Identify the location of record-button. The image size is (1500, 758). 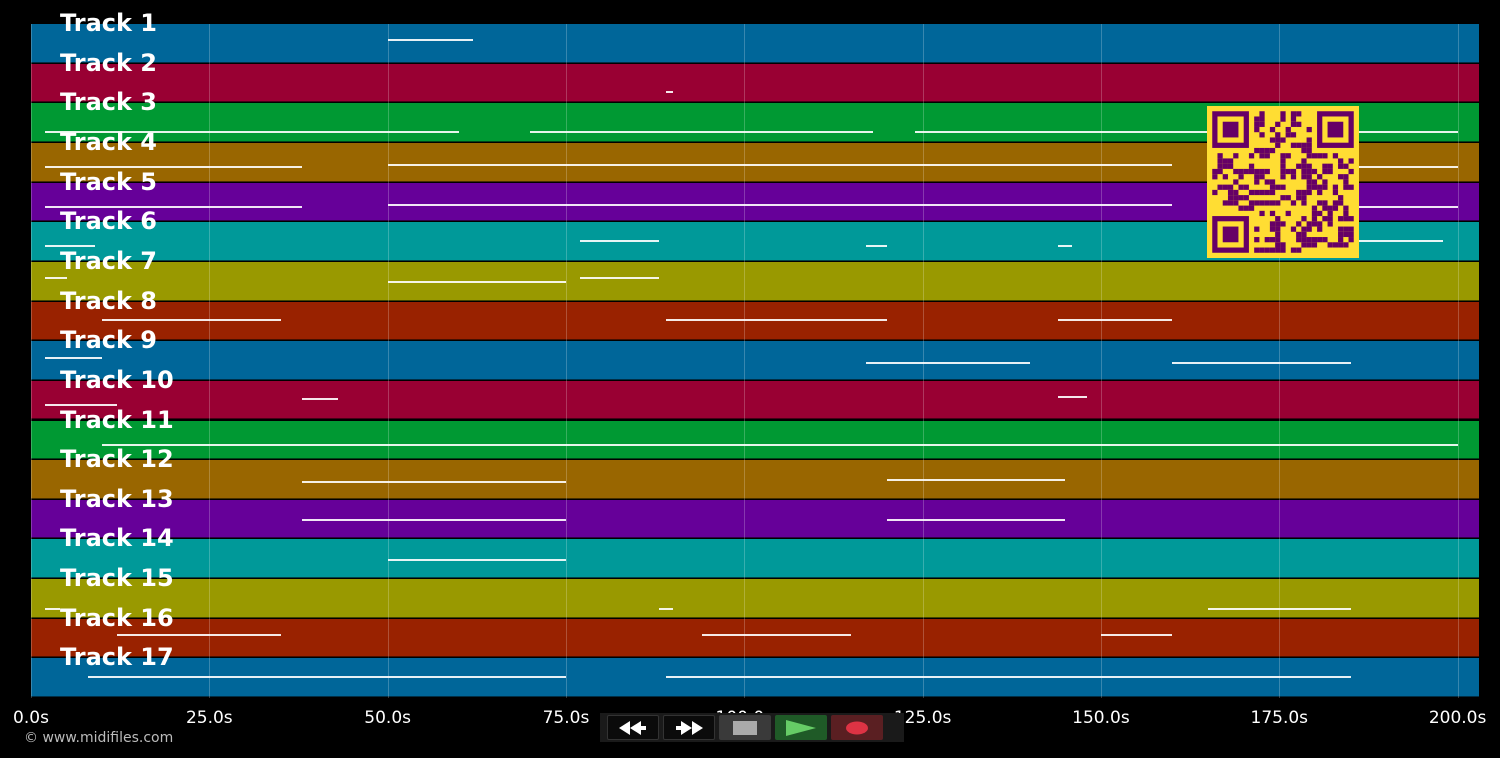
(857, 727).